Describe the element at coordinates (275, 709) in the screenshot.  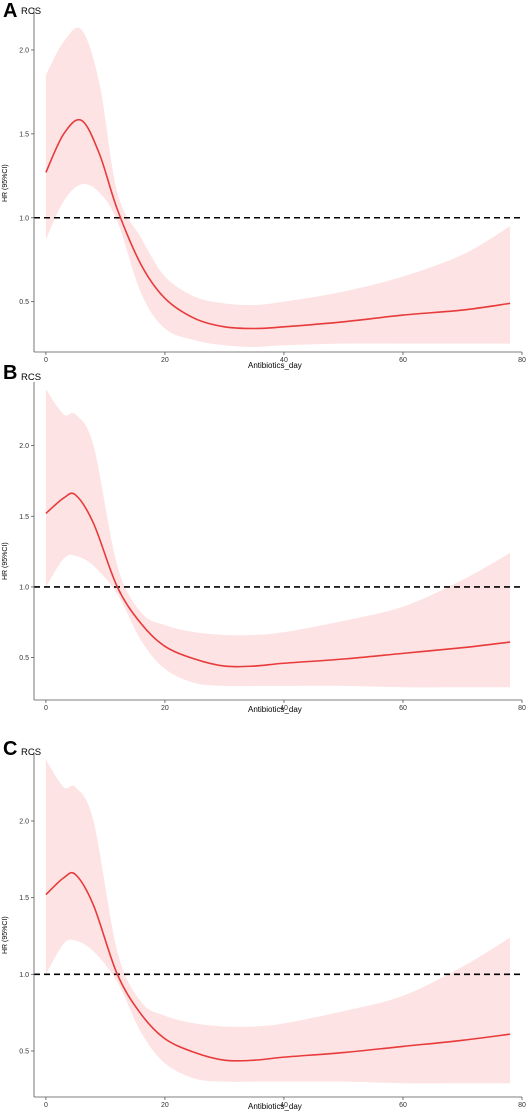
I see `x-axis-label-b: Antibiotics_day` at that location.